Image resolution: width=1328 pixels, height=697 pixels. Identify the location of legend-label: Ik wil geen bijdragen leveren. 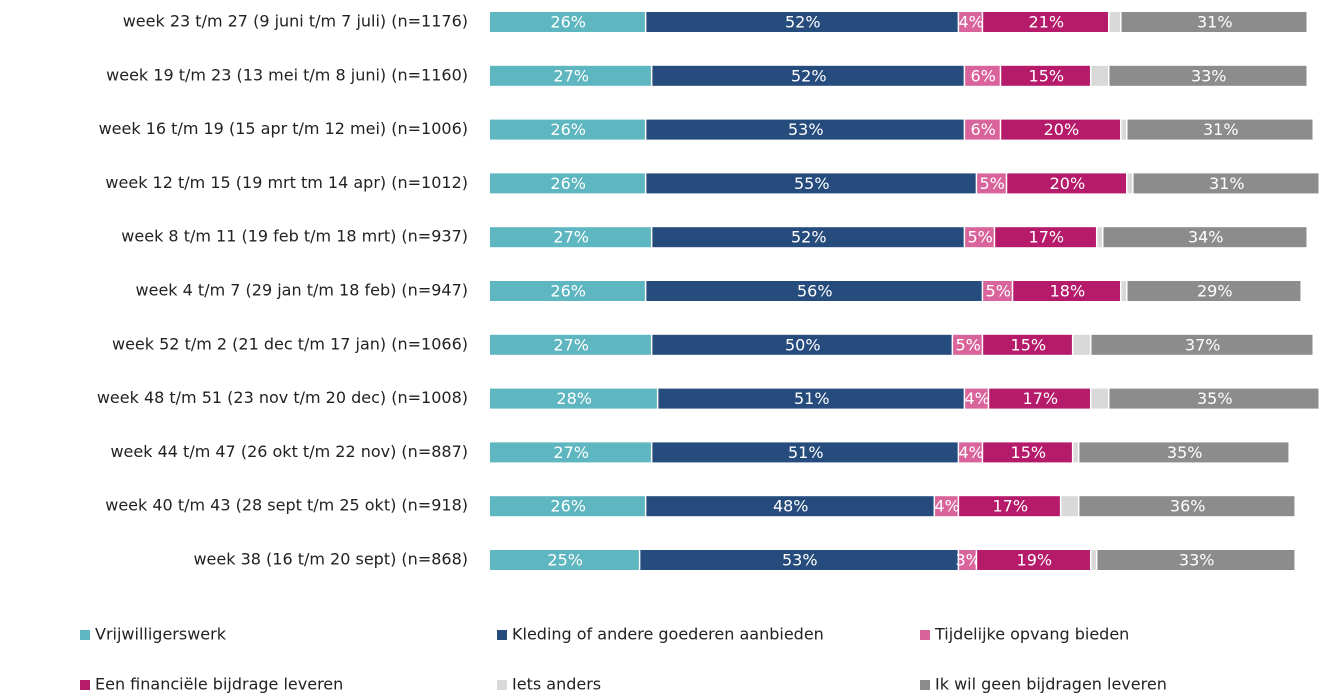
(1051, 684).